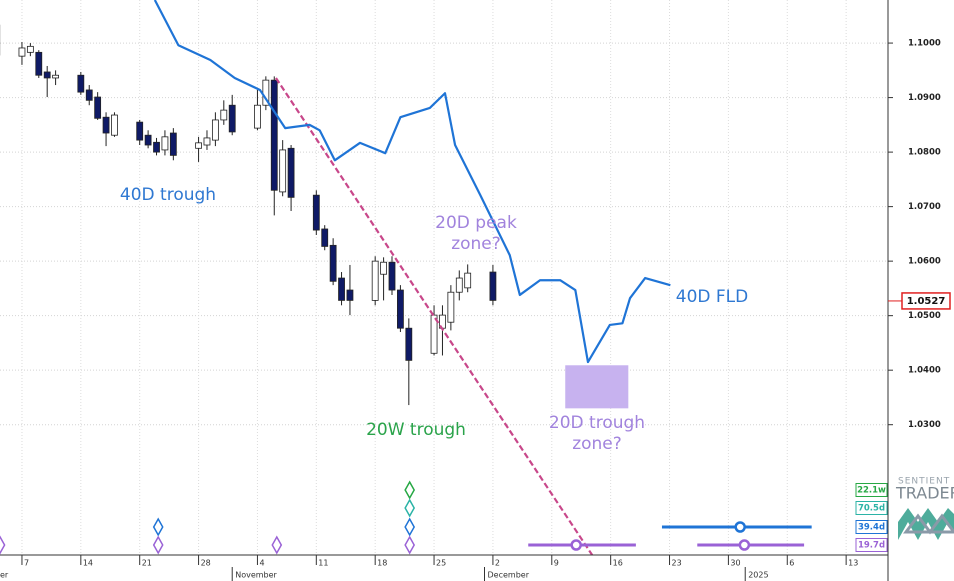  What do you see at coordinates (597, 387) in the screenshot?
I see `trough-zone` at bounding box center [597, 387].